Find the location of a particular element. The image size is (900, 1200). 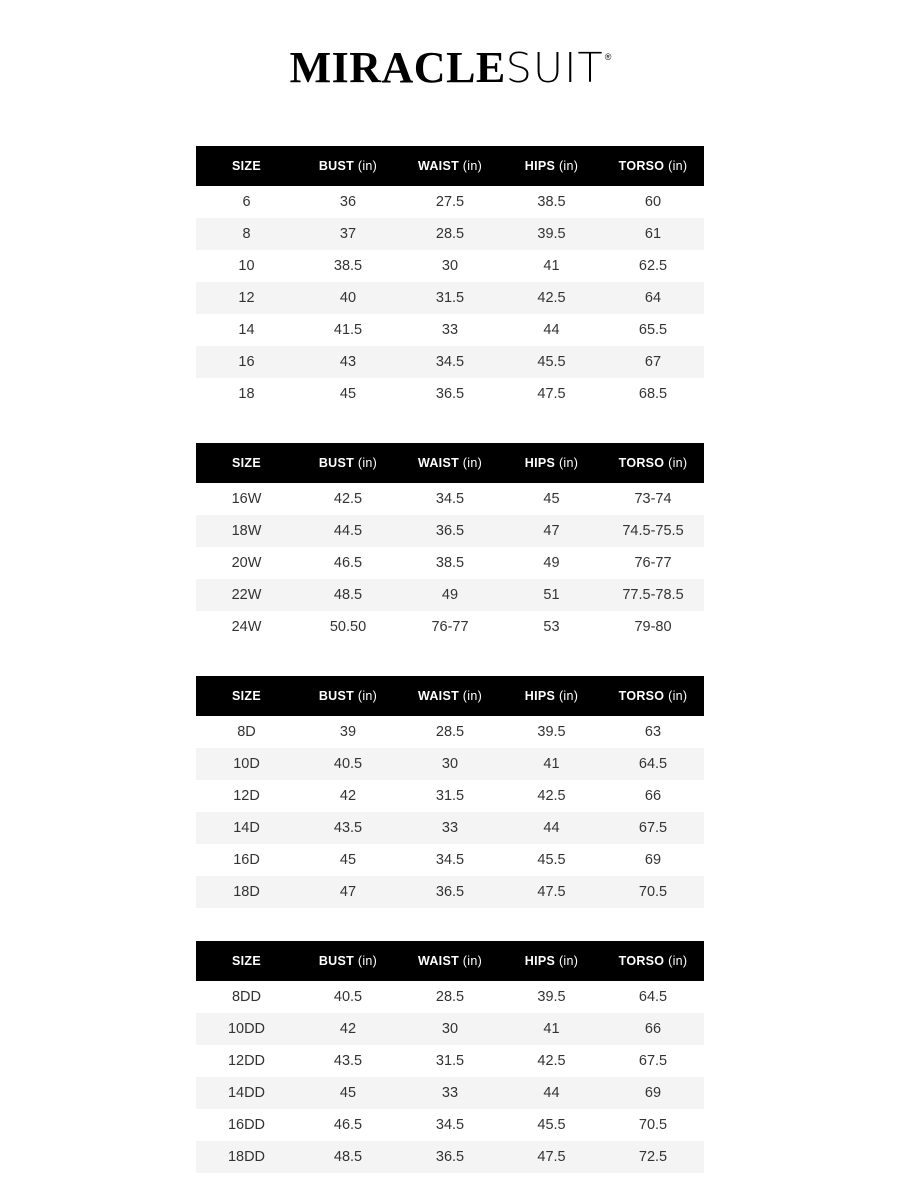

cell-hips: 53 is located at coordinates (551, 627).